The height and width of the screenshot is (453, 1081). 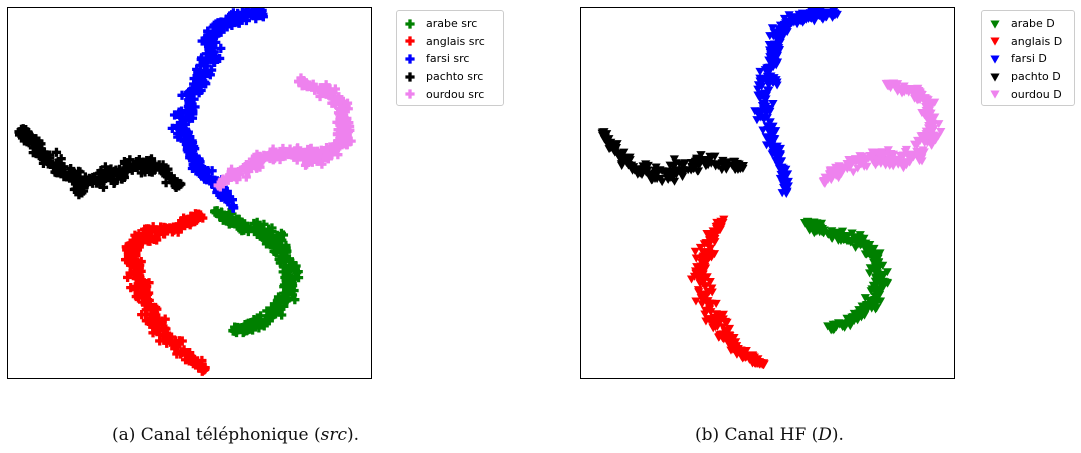 I want to click on legend-item-farsi-d: farsi D, so click(x=1028, y=59).